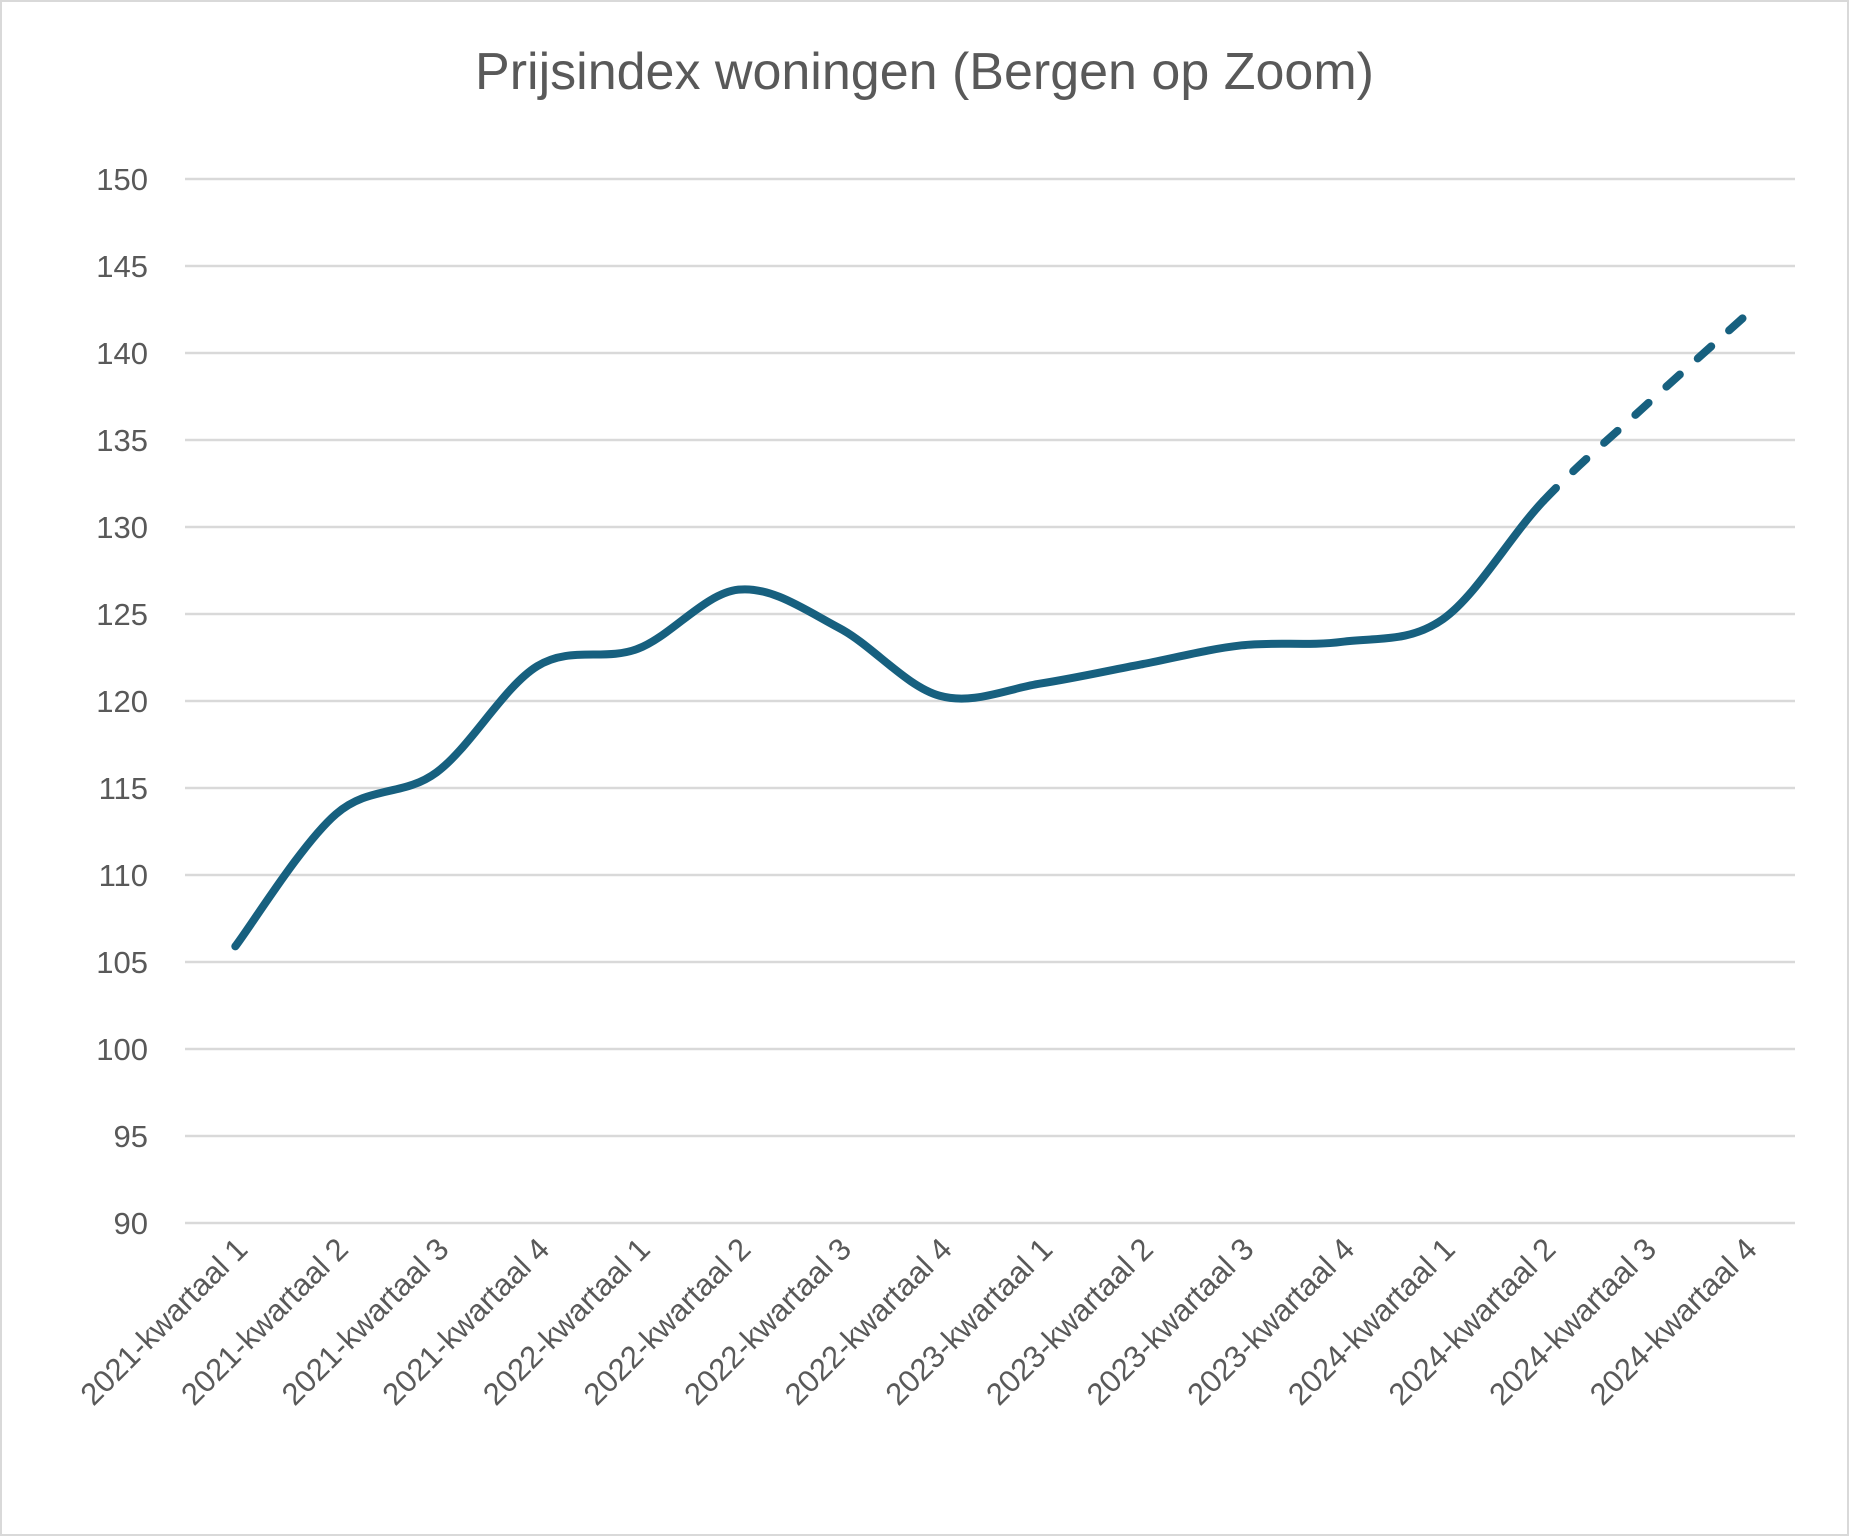  Describe the element at coordinates (1644, 408) in the screenshot. I see `series-line-dashed` at that location.